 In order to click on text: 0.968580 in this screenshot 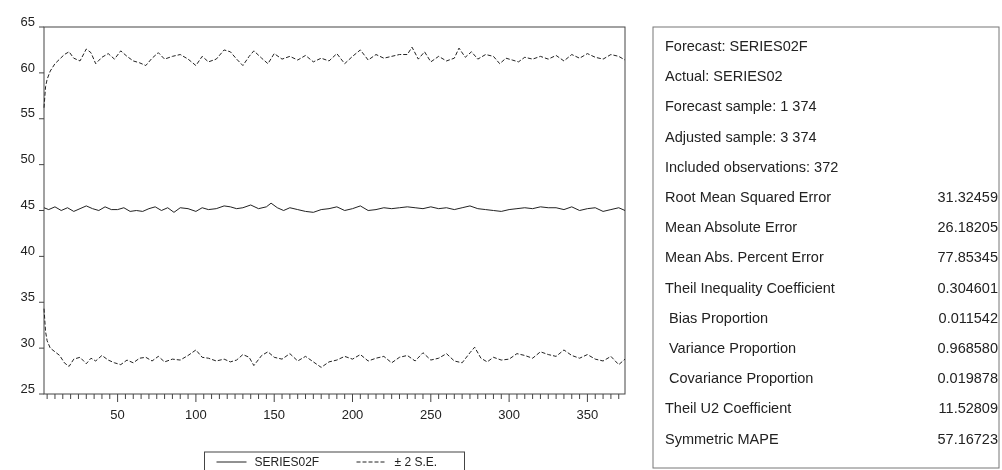, I will do `click(967, 348)`.